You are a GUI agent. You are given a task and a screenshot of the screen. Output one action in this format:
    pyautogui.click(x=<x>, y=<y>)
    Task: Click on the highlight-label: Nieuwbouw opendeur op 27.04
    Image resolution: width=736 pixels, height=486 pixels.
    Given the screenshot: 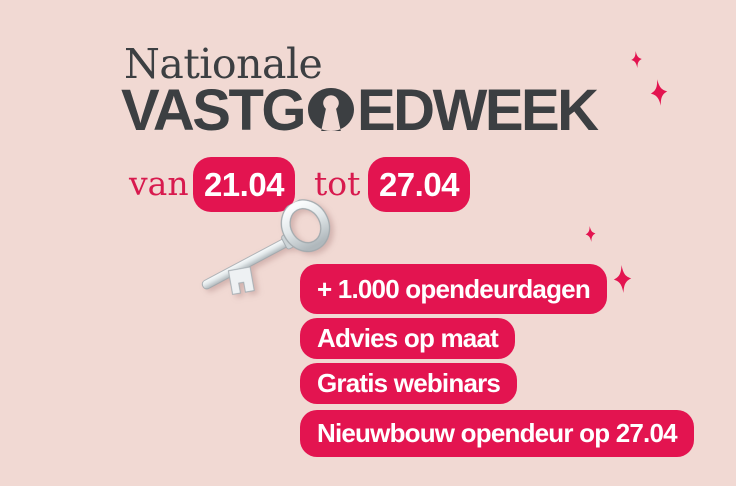 What is the action you would take?
    pyautogui.click(x=497, y=433)
    